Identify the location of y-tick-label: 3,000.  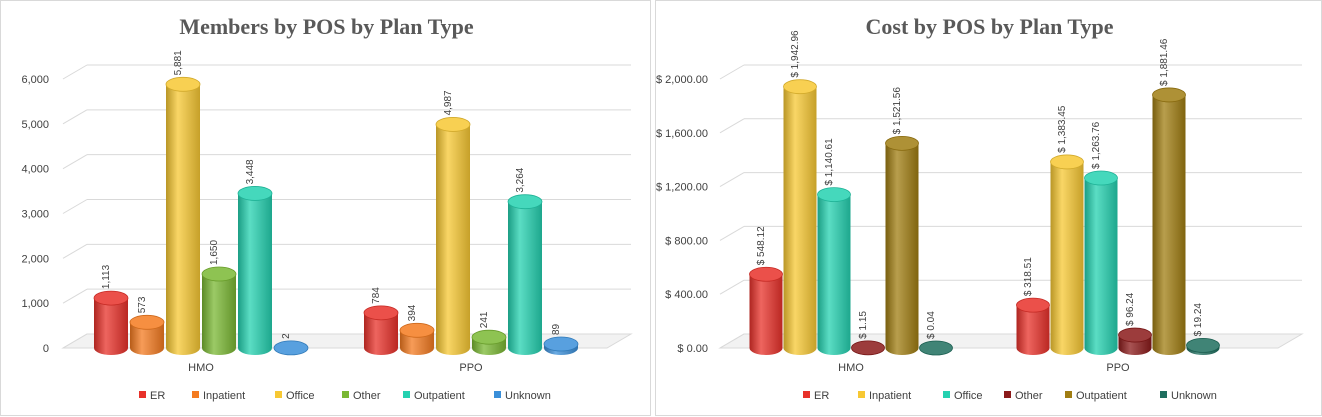
(35, 215).